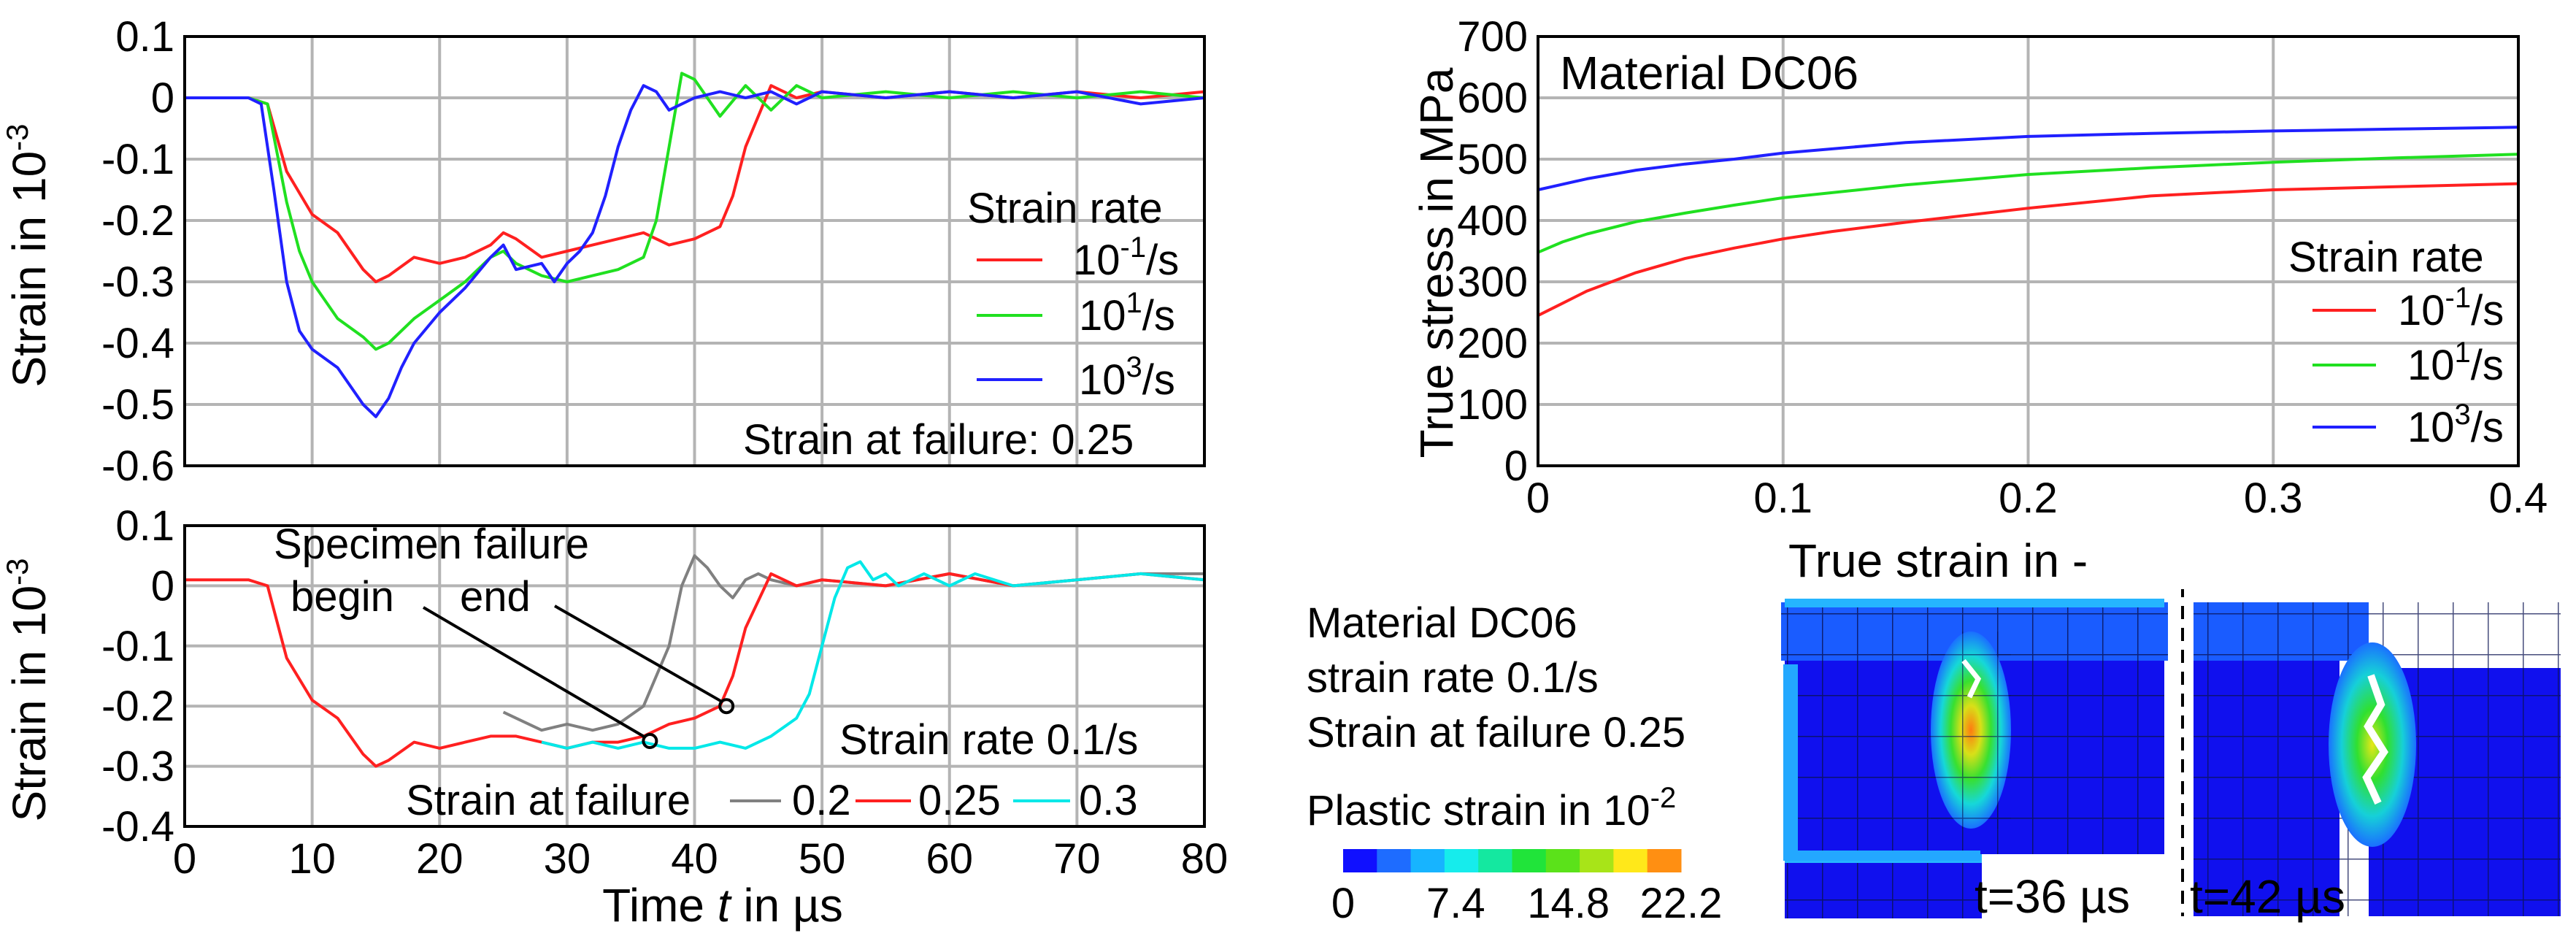 This screenshot has height=952, width=2576. I want to click on x-tick-label: 0.4, so click(2518, 498).